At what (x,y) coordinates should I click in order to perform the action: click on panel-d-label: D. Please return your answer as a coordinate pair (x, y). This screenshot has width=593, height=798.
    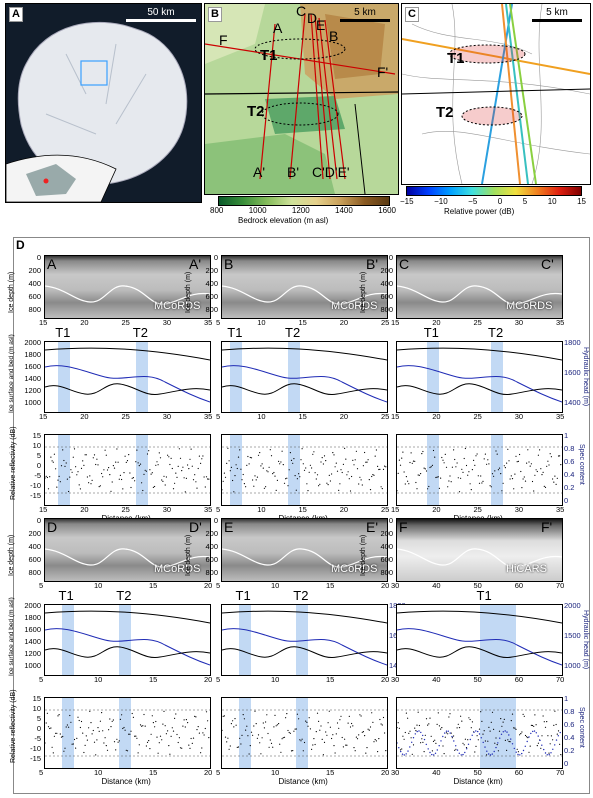
    Looking at the image, I should click on (20, 245).